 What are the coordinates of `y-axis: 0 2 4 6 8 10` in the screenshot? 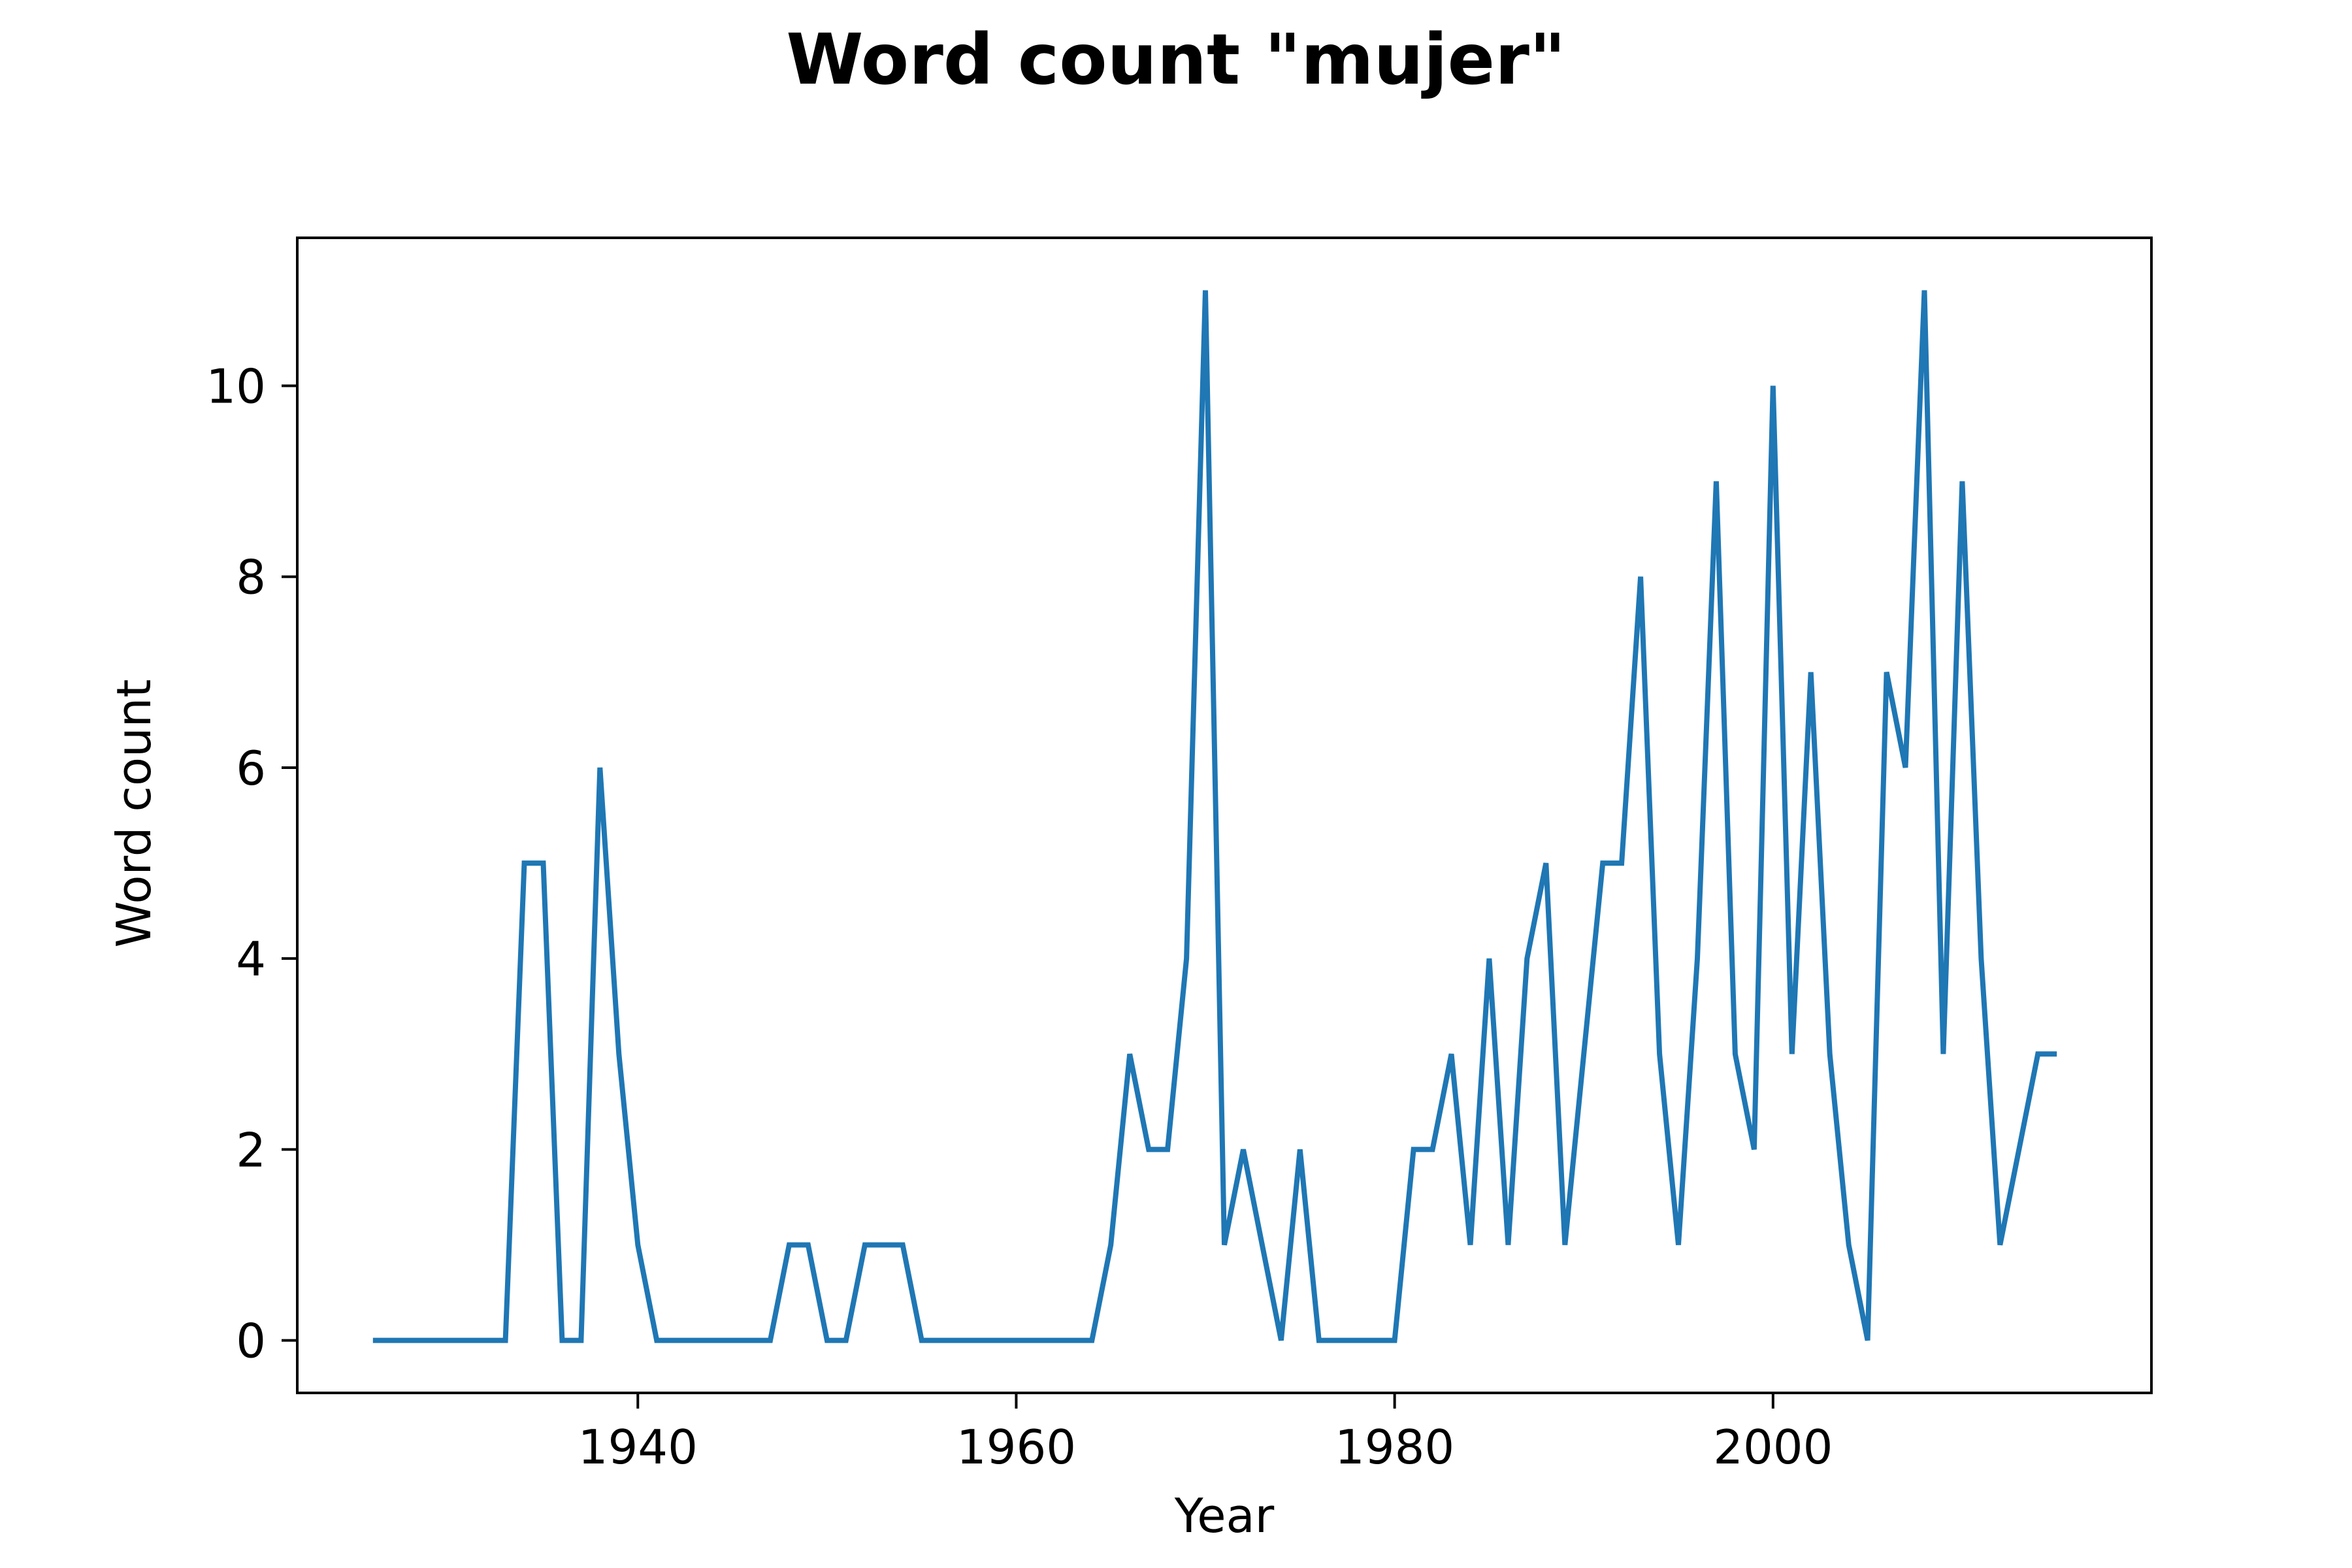 It's located at (251, 864).